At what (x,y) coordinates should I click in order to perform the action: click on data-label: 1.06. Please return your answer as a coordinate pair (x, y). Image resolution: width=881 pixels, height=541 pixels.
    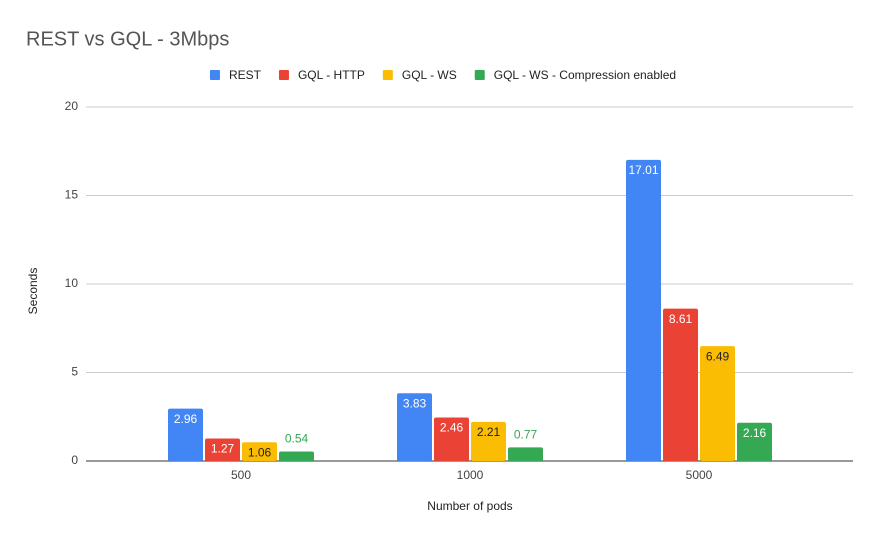
    Looking at the image, I should click on (260, 452).